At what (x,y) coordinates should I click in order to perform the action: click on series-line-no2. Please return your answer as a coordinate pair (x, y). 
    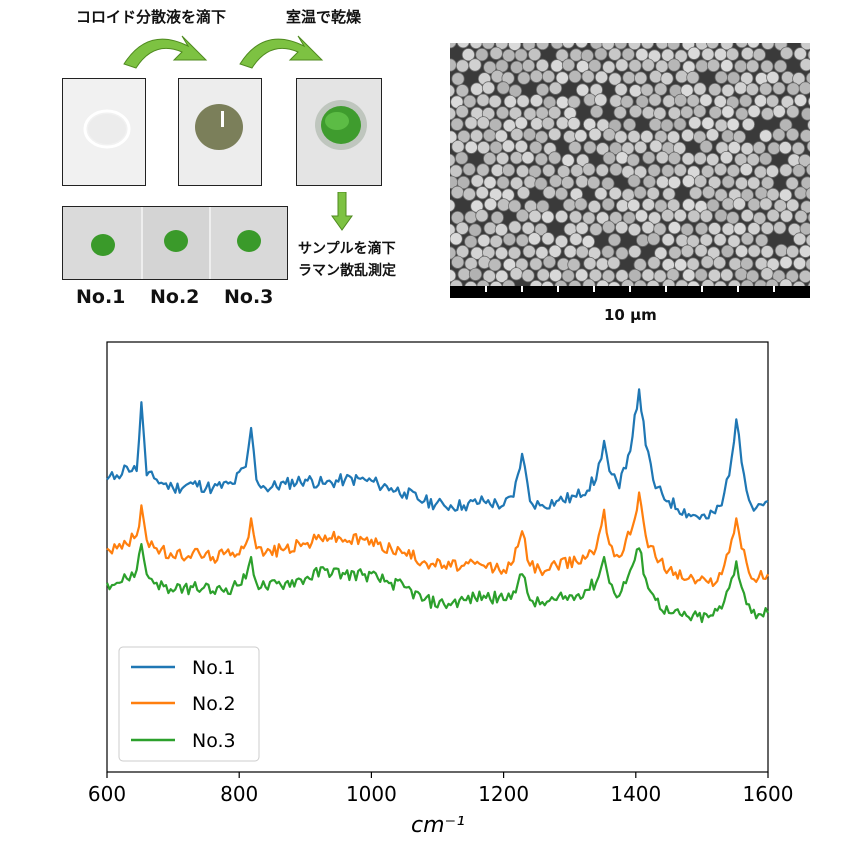
    Looking at the image, I should click on (437, 539).